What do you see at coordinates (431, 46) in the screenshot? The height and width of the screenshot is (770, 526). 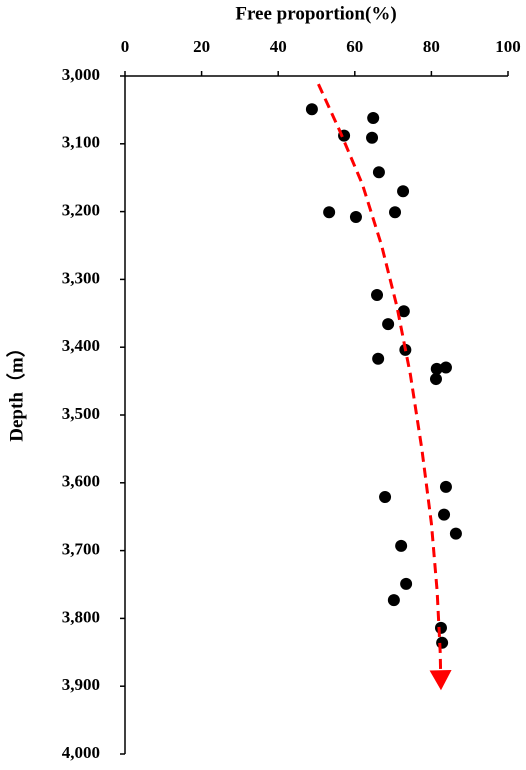 I see `x-tick-label: 80` at bounding box center [431, 46].